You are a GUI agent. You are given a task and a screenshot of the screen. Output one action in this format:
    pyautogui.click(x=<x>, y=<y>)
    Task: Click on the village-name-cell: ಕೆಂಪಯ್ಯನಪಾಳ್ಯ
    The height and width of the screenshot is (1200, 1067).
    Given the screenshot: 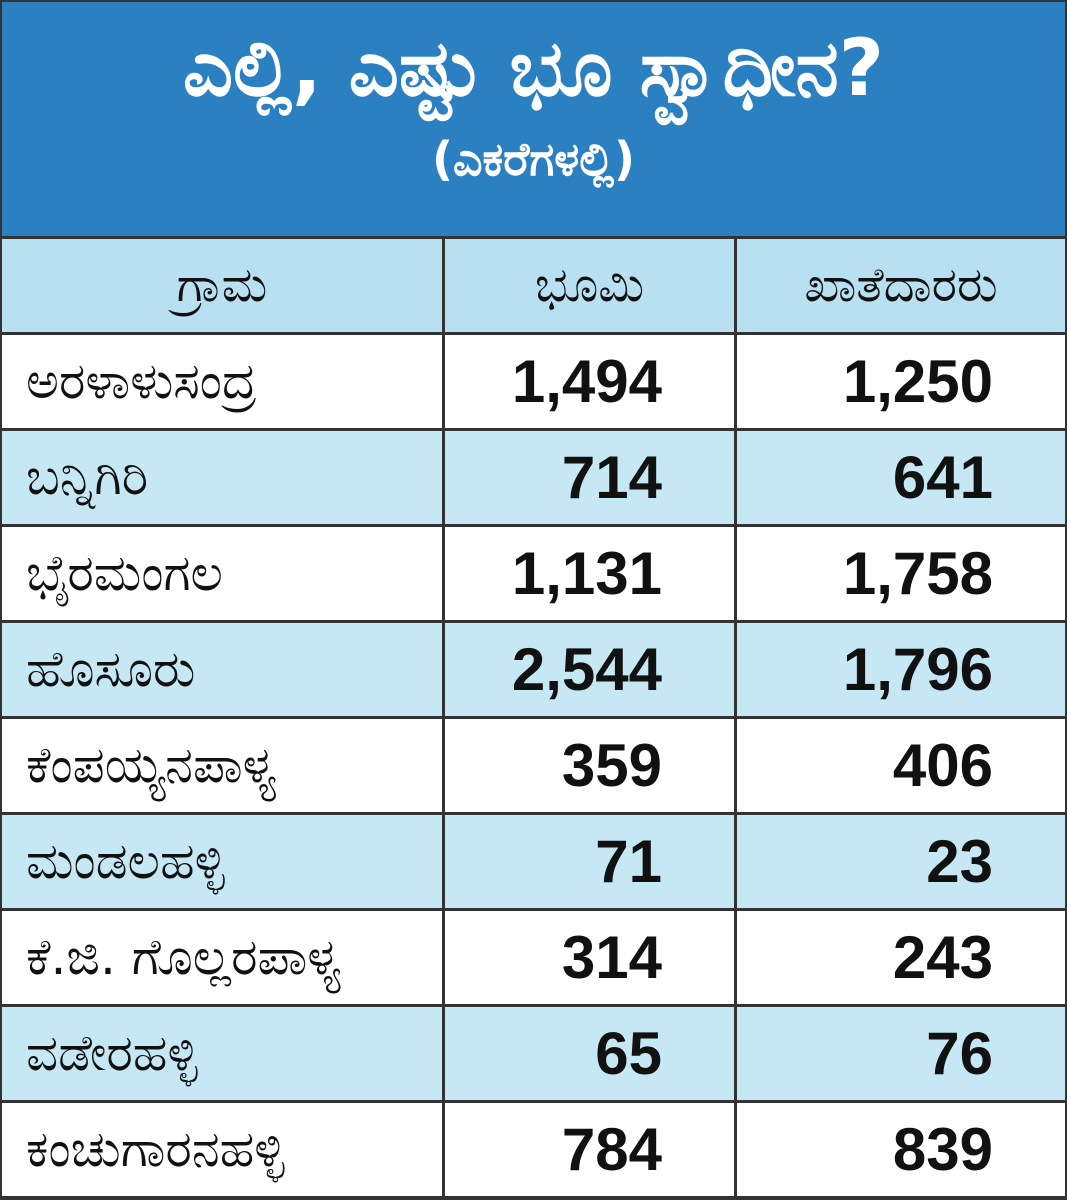 What is the action you would take?
    pyautogui.click(x=223, y=765)
    